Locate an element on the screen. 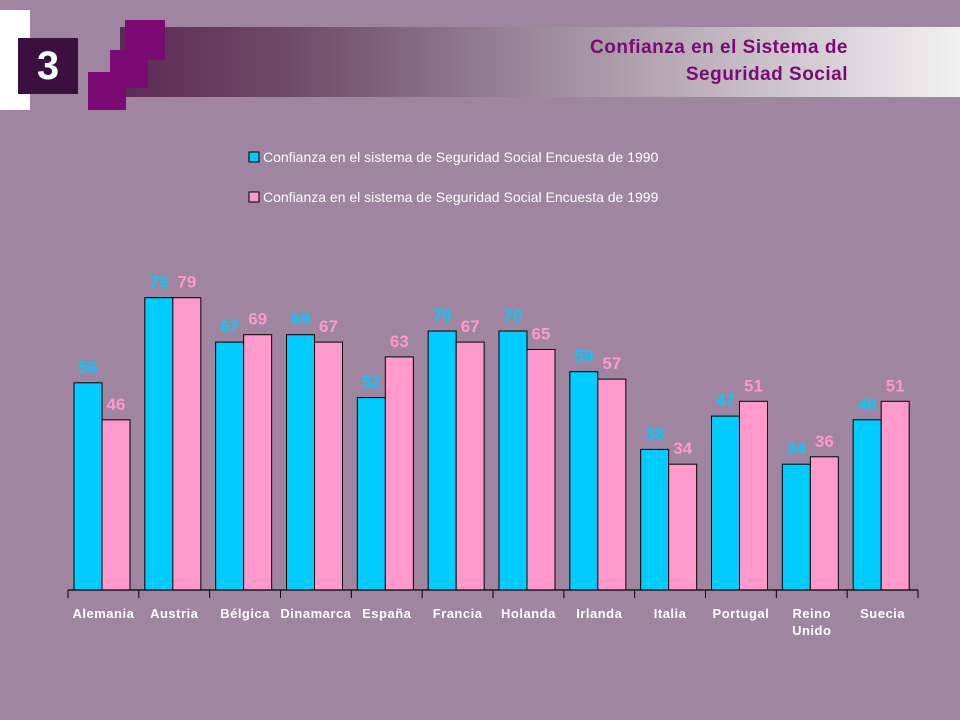  x-tick-label: Unido is located at coordinates (811, 630).